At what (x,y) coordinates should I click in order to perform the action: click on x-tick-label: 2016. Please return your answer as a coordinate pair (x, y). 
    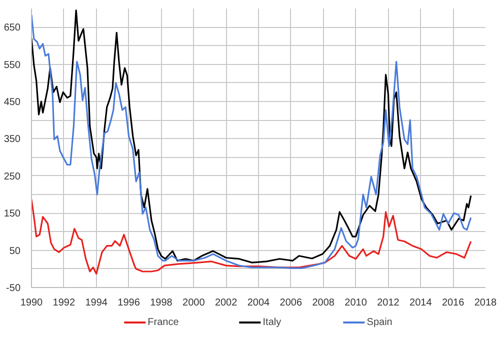
    Looking at the image, I should click on (453, 303).